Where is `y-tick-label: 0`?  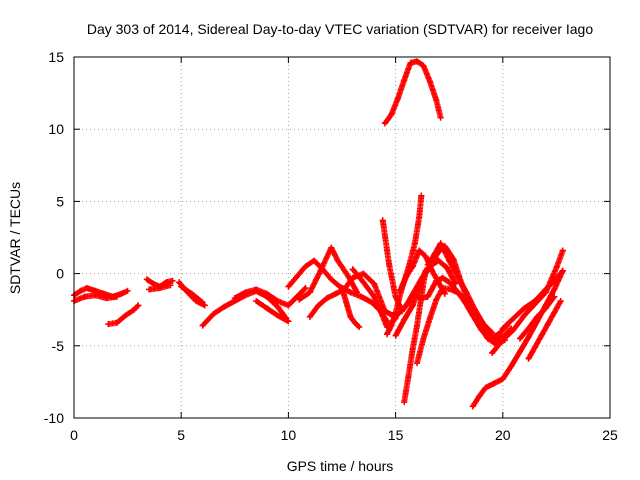
y-tick-label: 0 is located at coordinates (60, 274).